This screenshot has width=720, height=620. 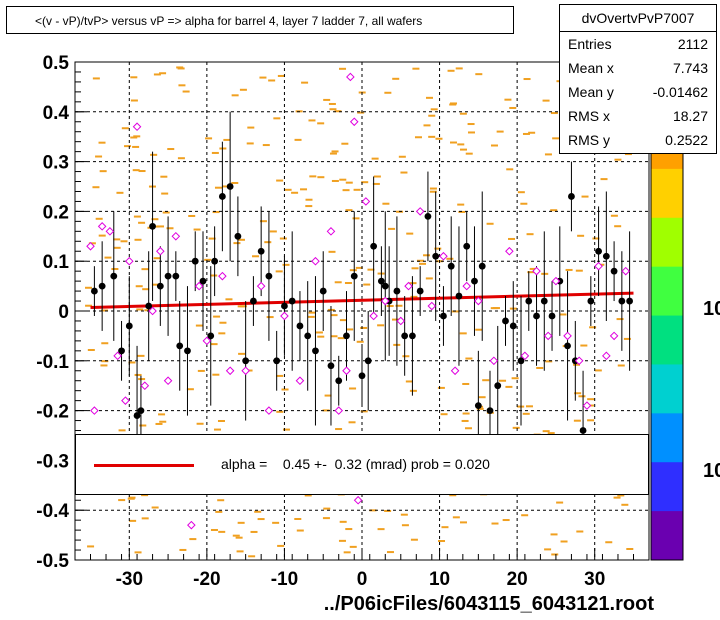 What do you see at coordinates (594, 579) in the screenshot?
I see `x-tick-label: 30` at bounding box center [594, 579].